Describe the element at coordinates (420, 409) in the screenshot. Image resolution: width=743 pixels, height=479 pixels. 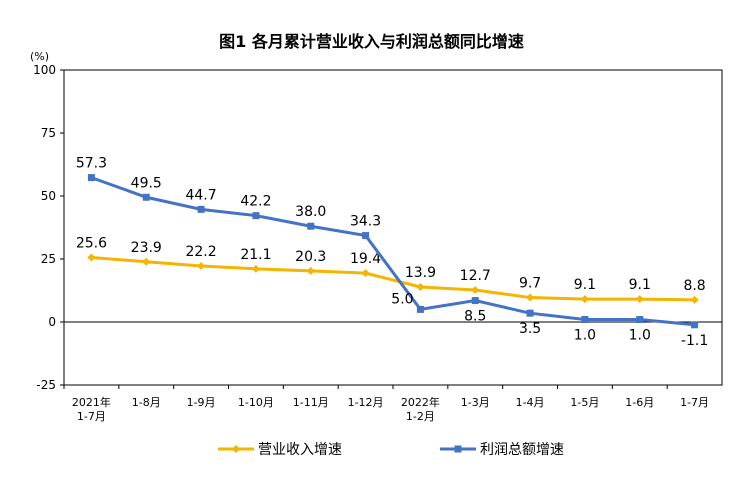
I see `x-tick-label: 2022年 1-2月` at that location.